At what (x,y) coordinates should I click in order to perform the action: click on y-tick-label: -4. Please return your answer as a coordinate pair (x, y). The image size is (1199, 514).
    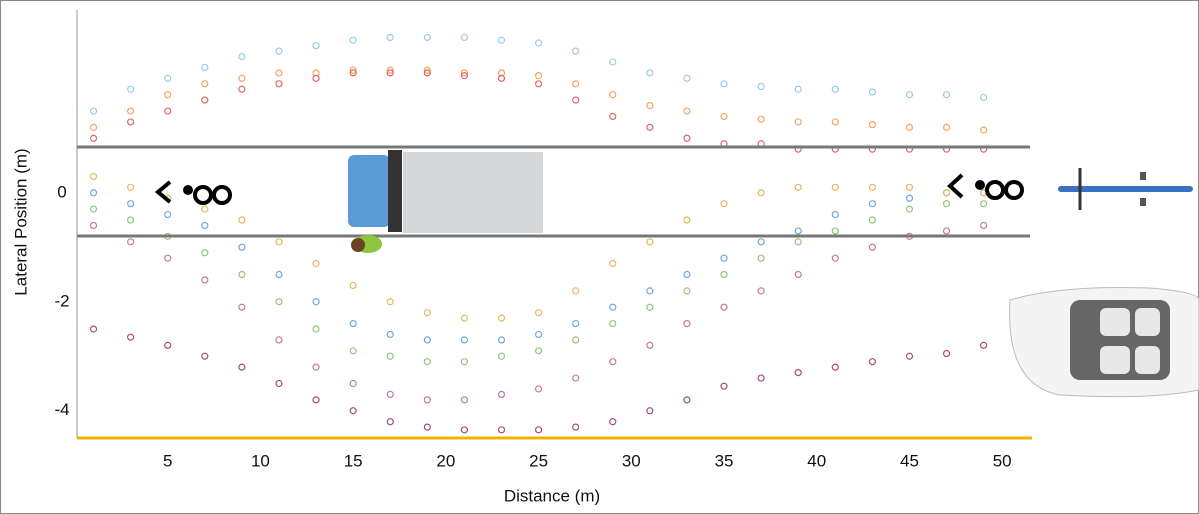
    Looking at the image, I should click on (61, 409).